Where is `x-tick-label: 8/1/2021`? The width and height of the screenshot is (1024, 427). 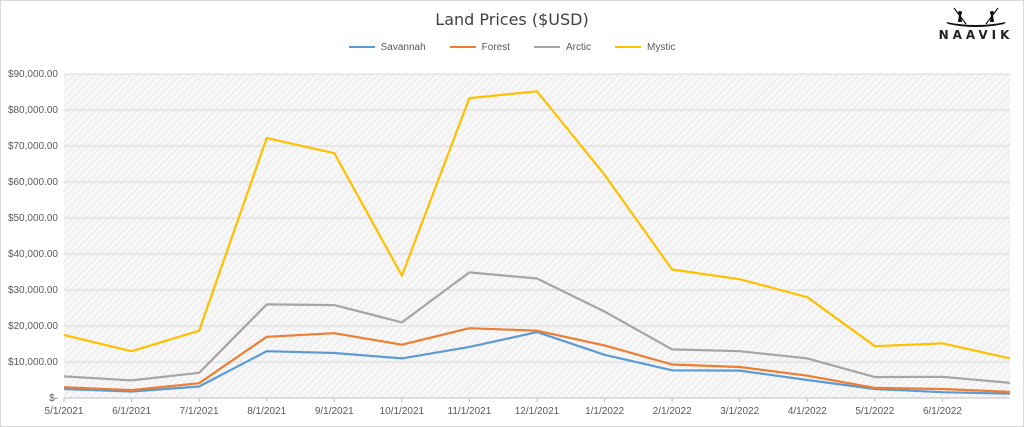 x-tick-label: 8/1/2021 is located at coordinates (266, 411).